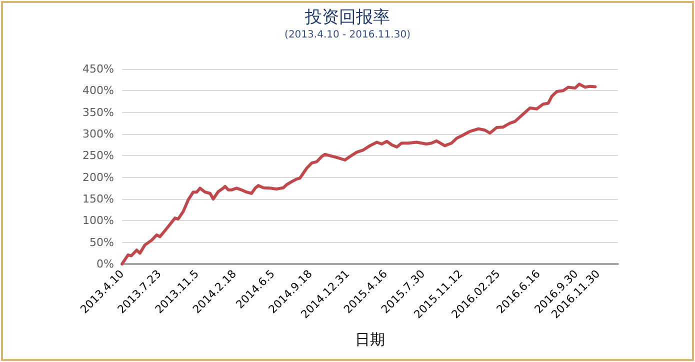 The width and height of the screenshot is (695, 362). What do you see at coordinates (370, 339) in the screenshot?
I see `x-axis-title: 日期` at bounding box center [370, 339].